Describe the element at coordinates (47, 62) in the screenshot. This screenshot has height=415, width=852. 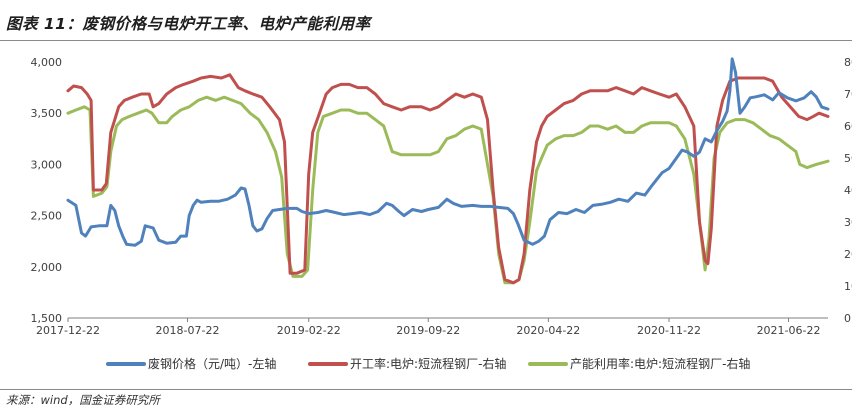
I see `y-left-tick-label: 4,000` at that location.